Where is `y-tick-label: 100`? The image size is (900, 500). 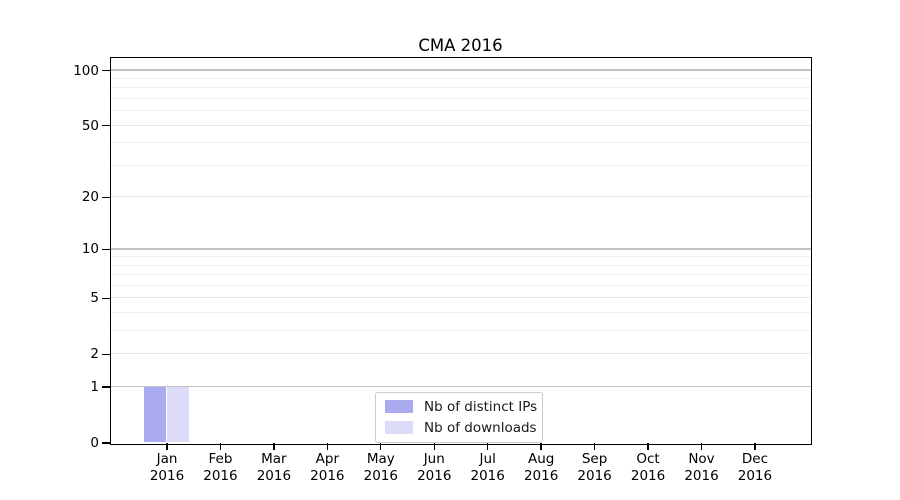
y-tick-label: 100 is located at coordinates (86, 70).